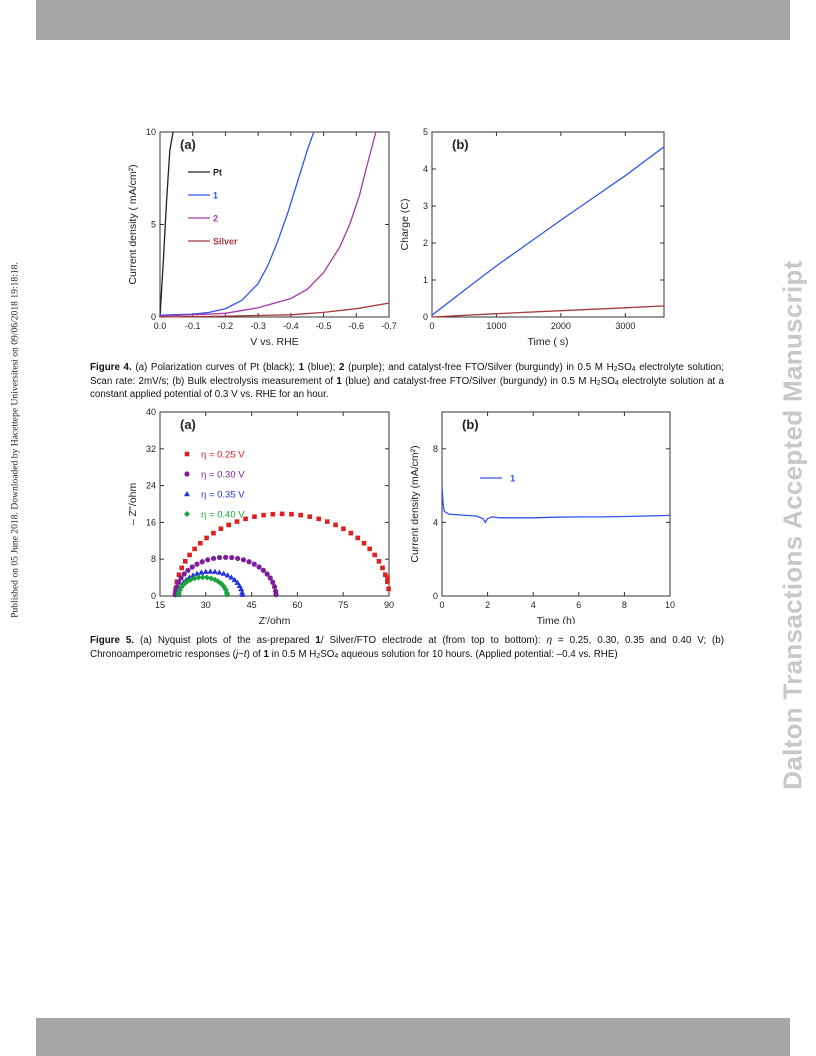 Image resolution: width=816 pixels, height=1056 pixels. What do you see at coordinates (547, 342) in the screenshot?
I see `x-axis-label: Time ( s)` at bounding box center [547, 342].